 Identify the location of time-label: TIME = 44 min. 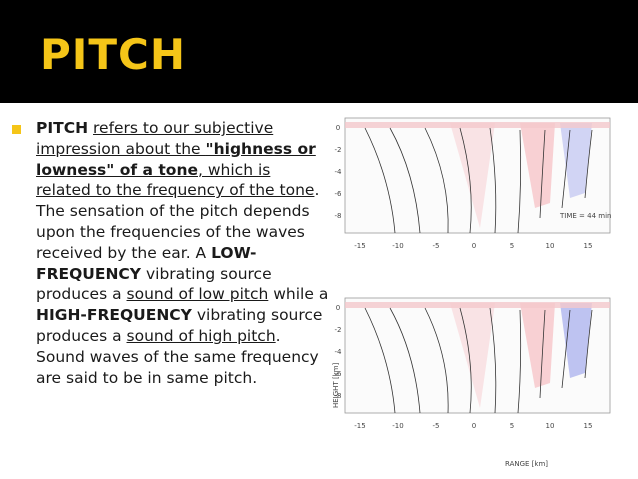
(585, 216).